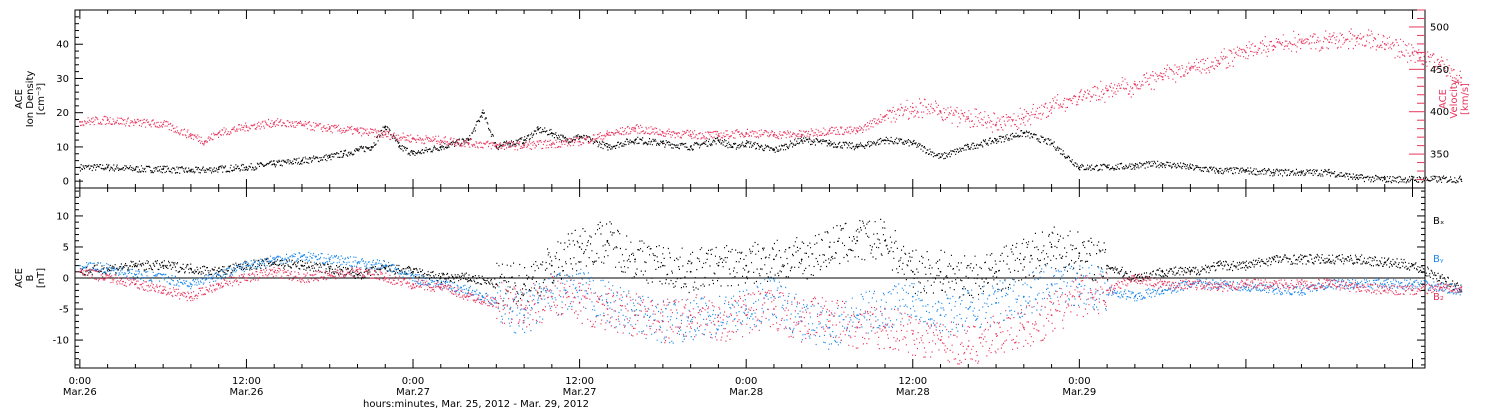  Describe the element at coordinates (62, 147) in the screenshot. I see `y-tick-label-left: 10` at that location.